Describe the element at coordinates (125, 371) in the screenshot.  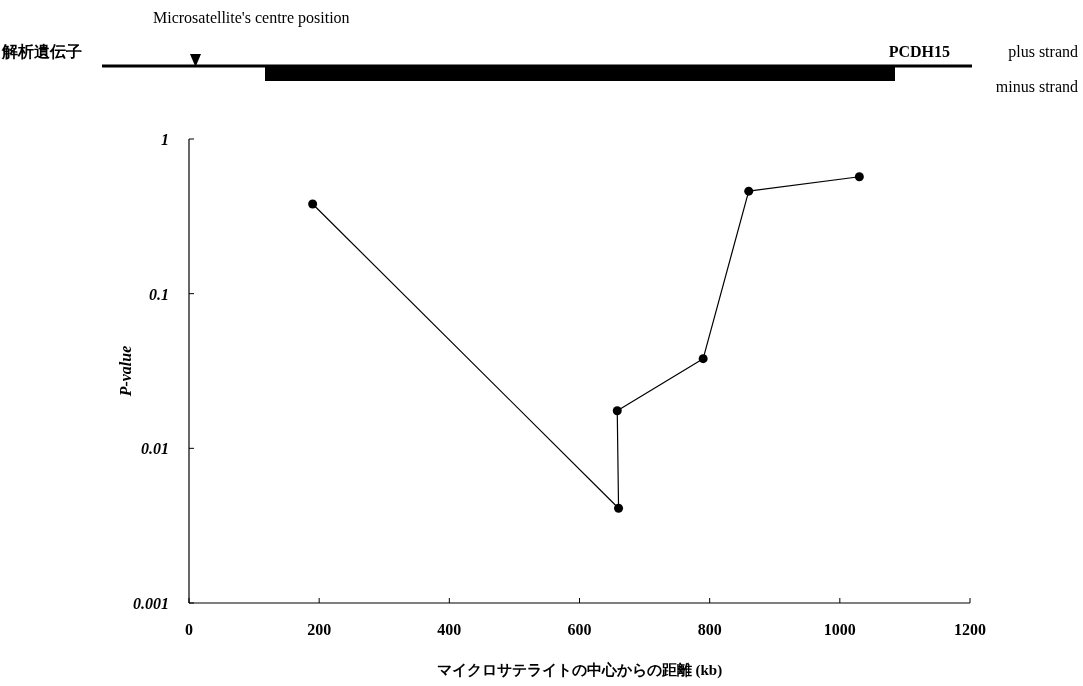
I see `y-axis-title: P-value` at that location.